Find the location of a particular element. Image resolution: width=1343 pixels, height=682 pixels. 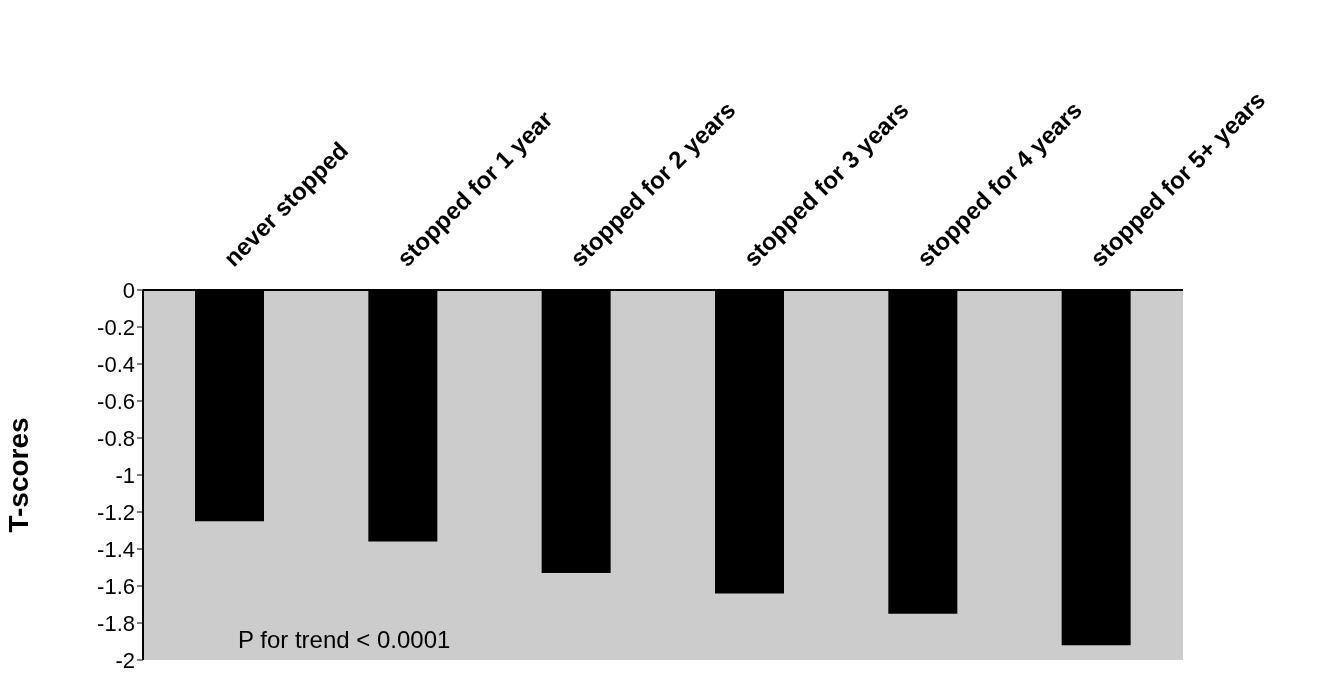

y-tick-label: -1.6 is located at coordinates (116, 586).